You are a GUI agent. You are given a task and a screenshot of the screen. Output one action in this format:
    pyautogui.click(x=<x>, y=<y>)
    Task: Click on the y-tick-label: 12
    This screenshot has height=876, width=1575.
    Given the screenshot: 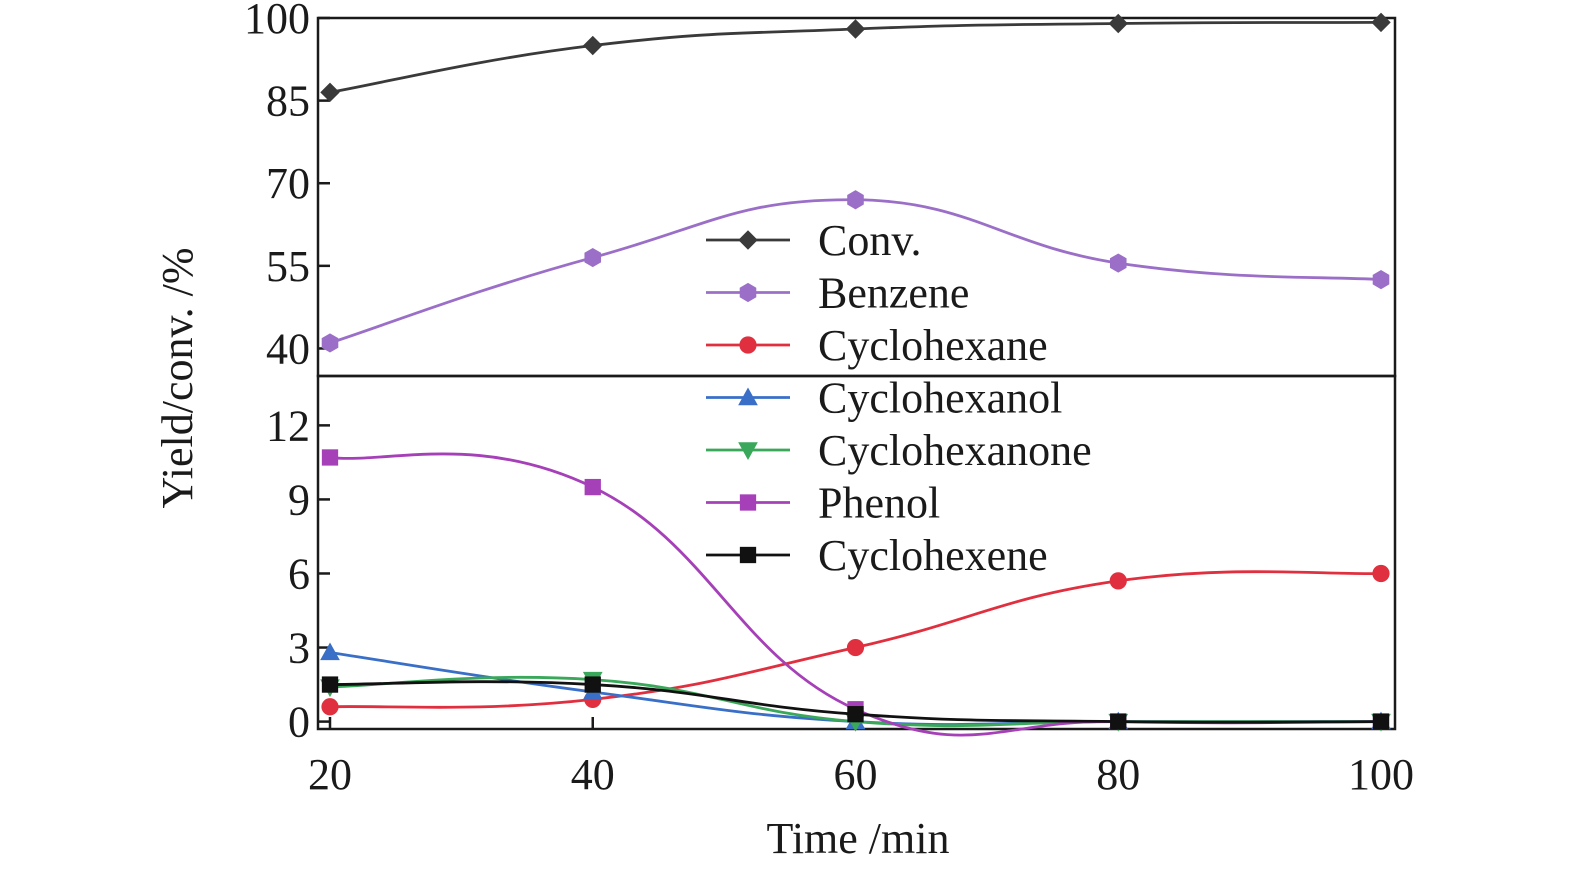 What is the action you would take?
    pyautogui.click(x=288, y=425)
    